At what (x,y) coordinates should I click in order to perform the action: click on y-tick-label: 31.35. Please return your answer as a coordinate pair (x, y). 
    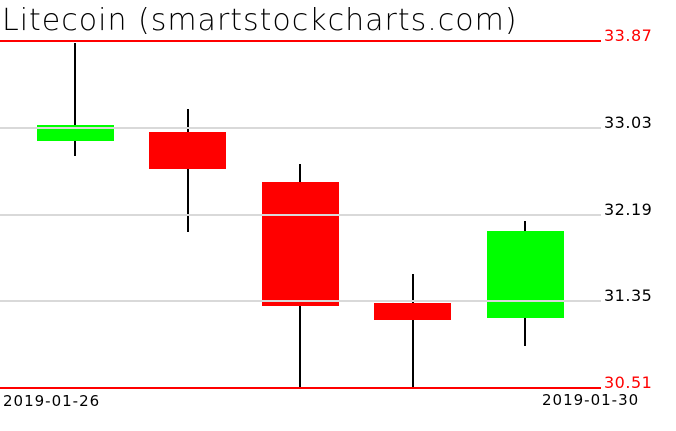
    Looking at the image, I should click on (628, 295).